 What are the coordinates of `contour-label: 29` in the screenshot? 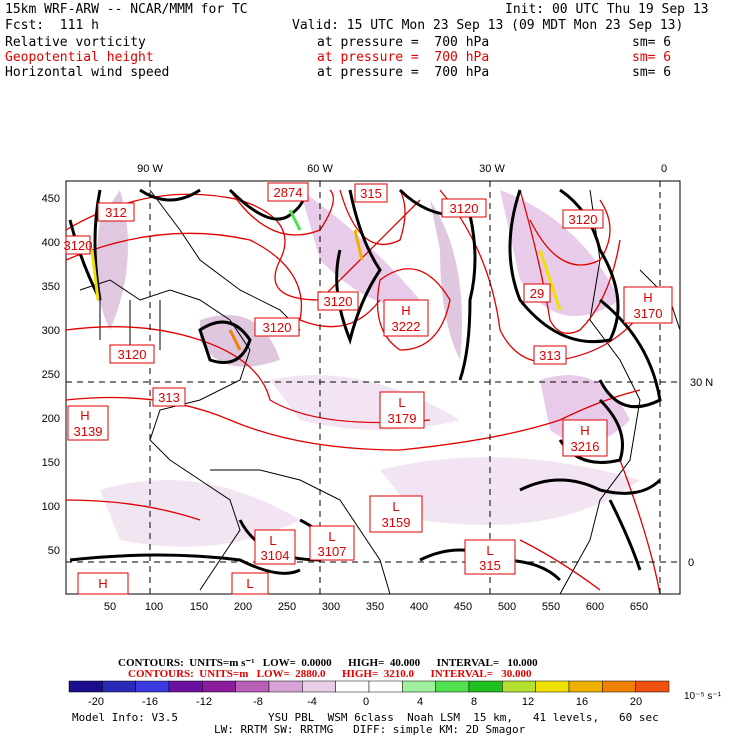 It's located at (537, 293).